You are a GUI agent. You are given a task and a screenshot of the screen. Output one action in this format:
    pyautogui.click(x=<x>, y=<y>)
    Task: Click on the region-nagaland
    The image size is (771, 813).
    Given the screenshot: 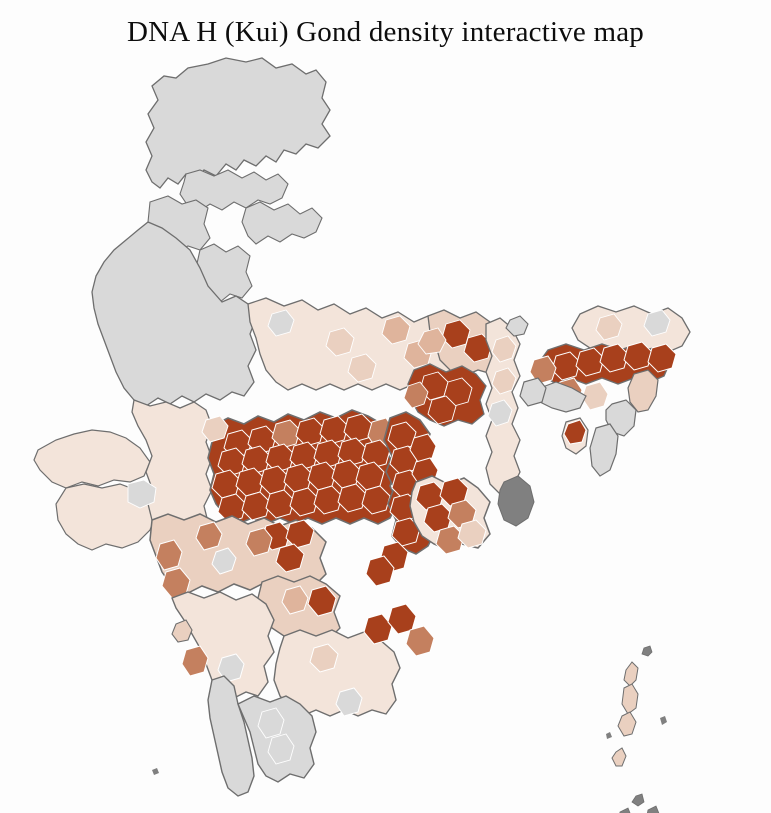 What is the action you would take?
    pyautogui.click(x=643, y=391)
    